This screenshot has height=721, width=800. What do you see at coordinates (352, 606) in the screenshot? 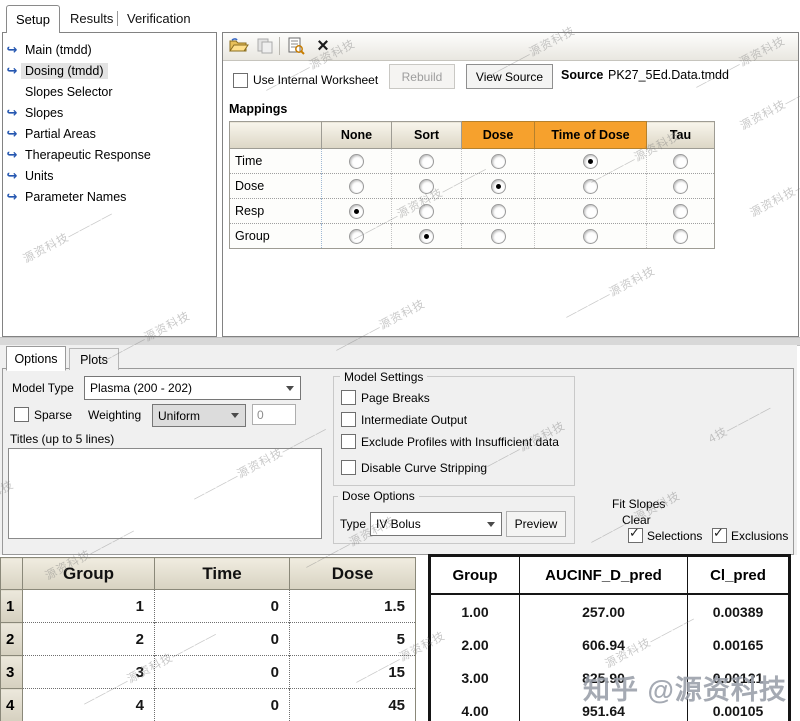
I see `cell-dose: 1.5` at bounding box center [352, 606].